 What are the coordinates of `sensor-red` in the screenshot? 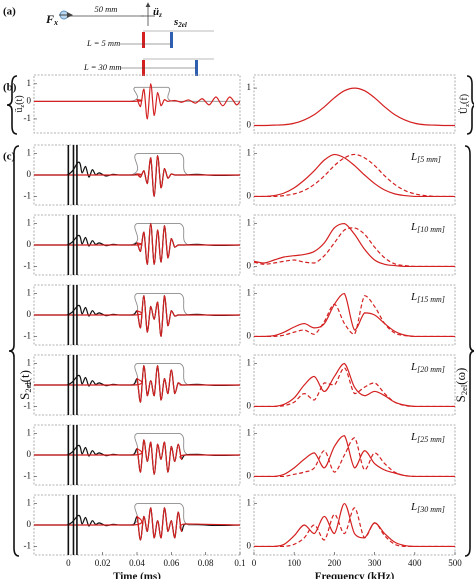 It's located at (143, 40).